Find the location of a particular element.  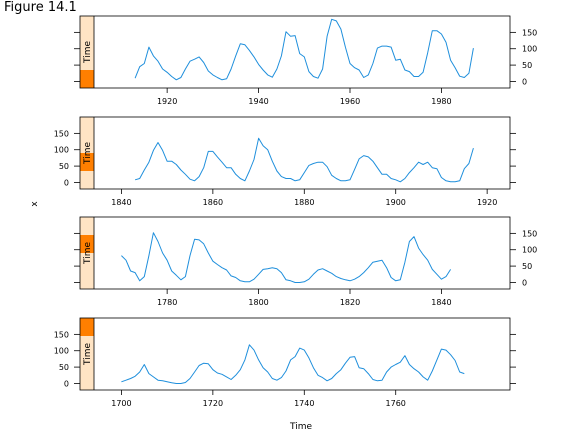

x-tick-label: 1860 is located at coordinates (213, 202).